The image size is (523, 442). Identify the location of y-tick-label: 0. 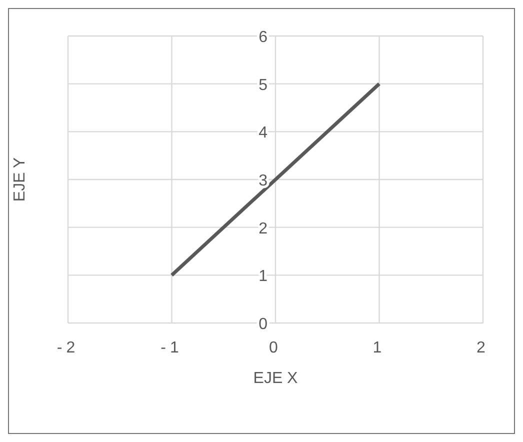
(263, 324).